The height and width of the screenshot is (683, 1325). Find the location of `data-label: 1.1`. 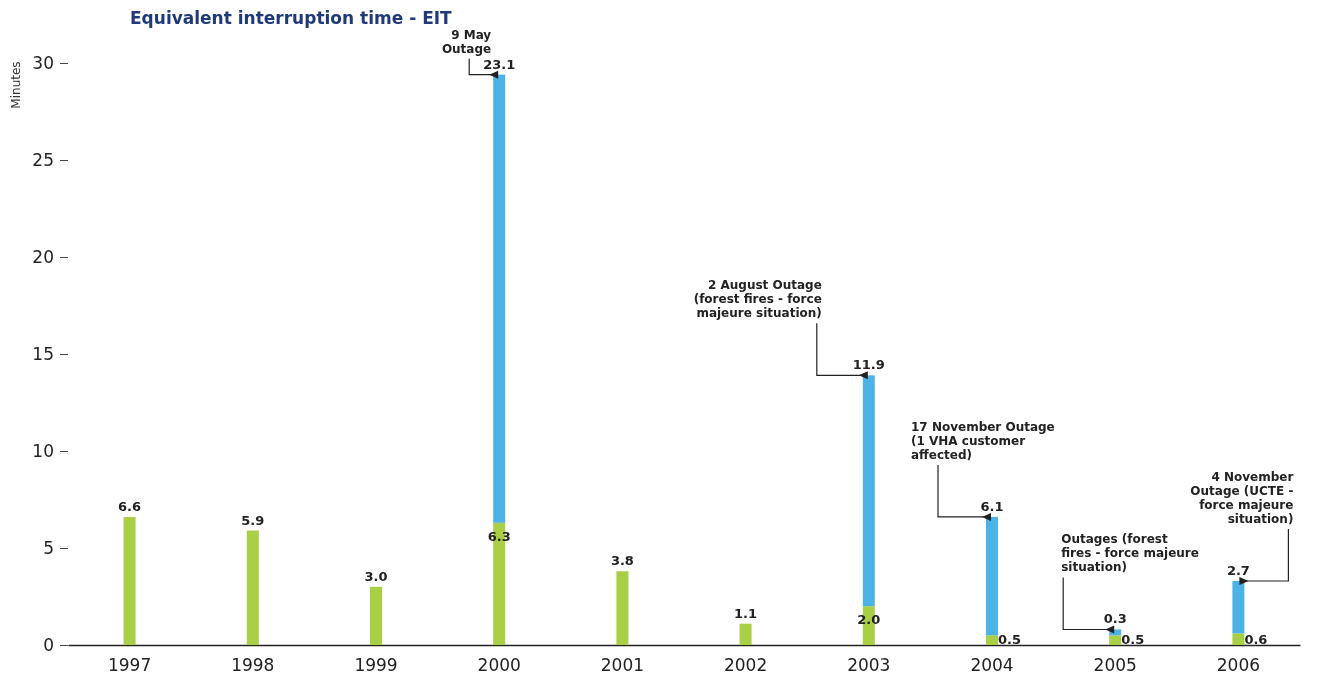

data-label: 1.1 is located at coordinates (746, 613).